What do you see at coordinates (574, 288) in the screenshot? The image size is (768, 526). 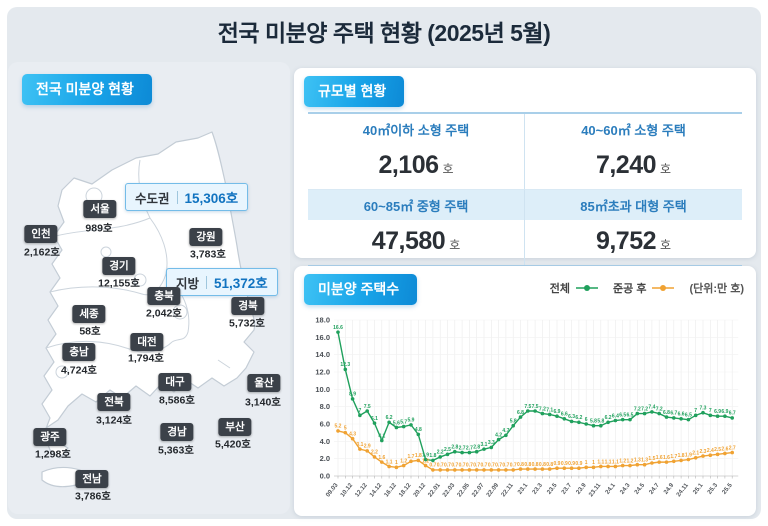 I see `legend-item: 전체` at bounding box center [574, 288].